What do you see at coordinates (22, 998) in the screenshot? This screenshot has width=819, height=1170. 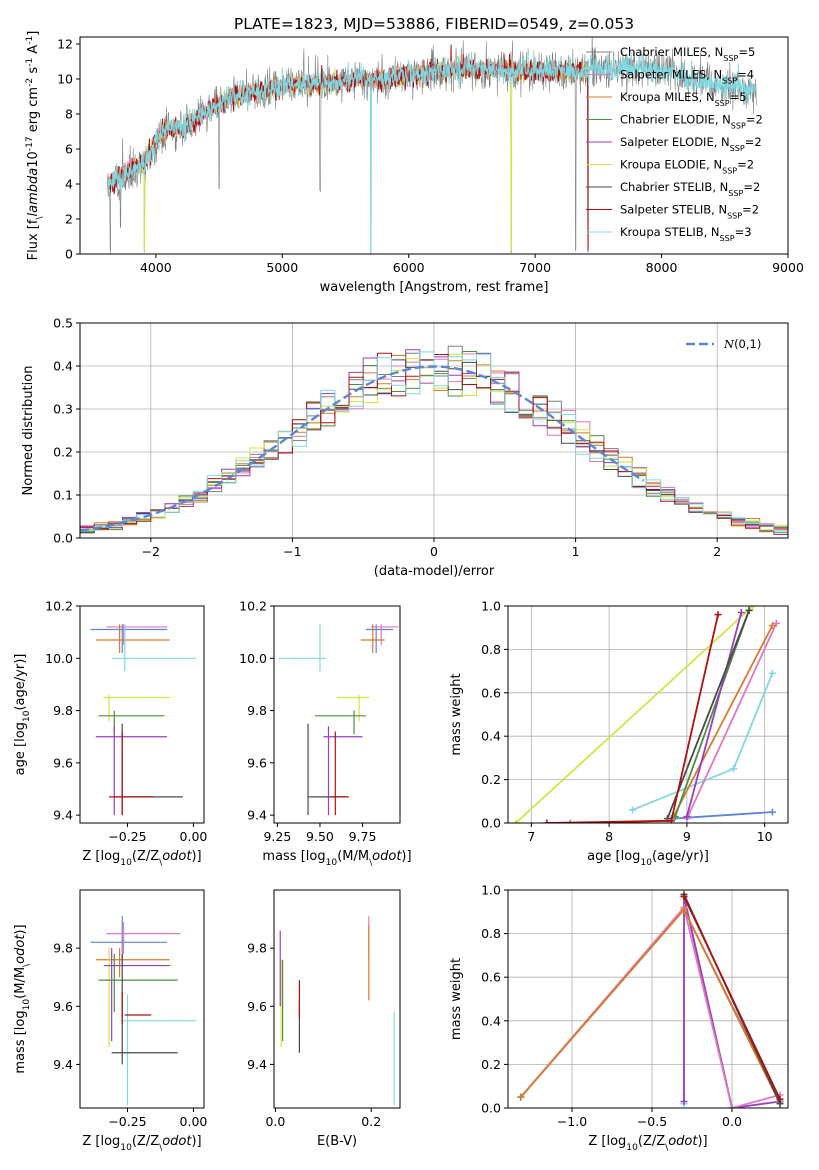 I see `mass_vs_Z-ylabel: mass [log10(M/M\odot)]` at bounding box center [22, 998].